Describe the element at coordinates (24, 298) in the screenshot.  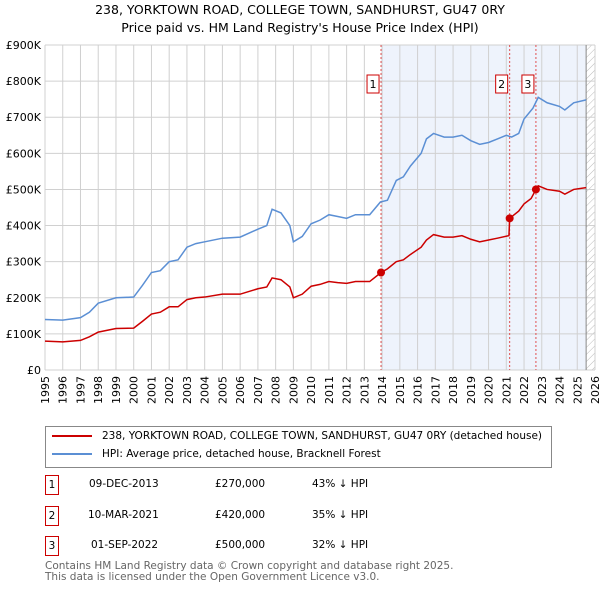
I see `y-tick-label: £200K` at that location.